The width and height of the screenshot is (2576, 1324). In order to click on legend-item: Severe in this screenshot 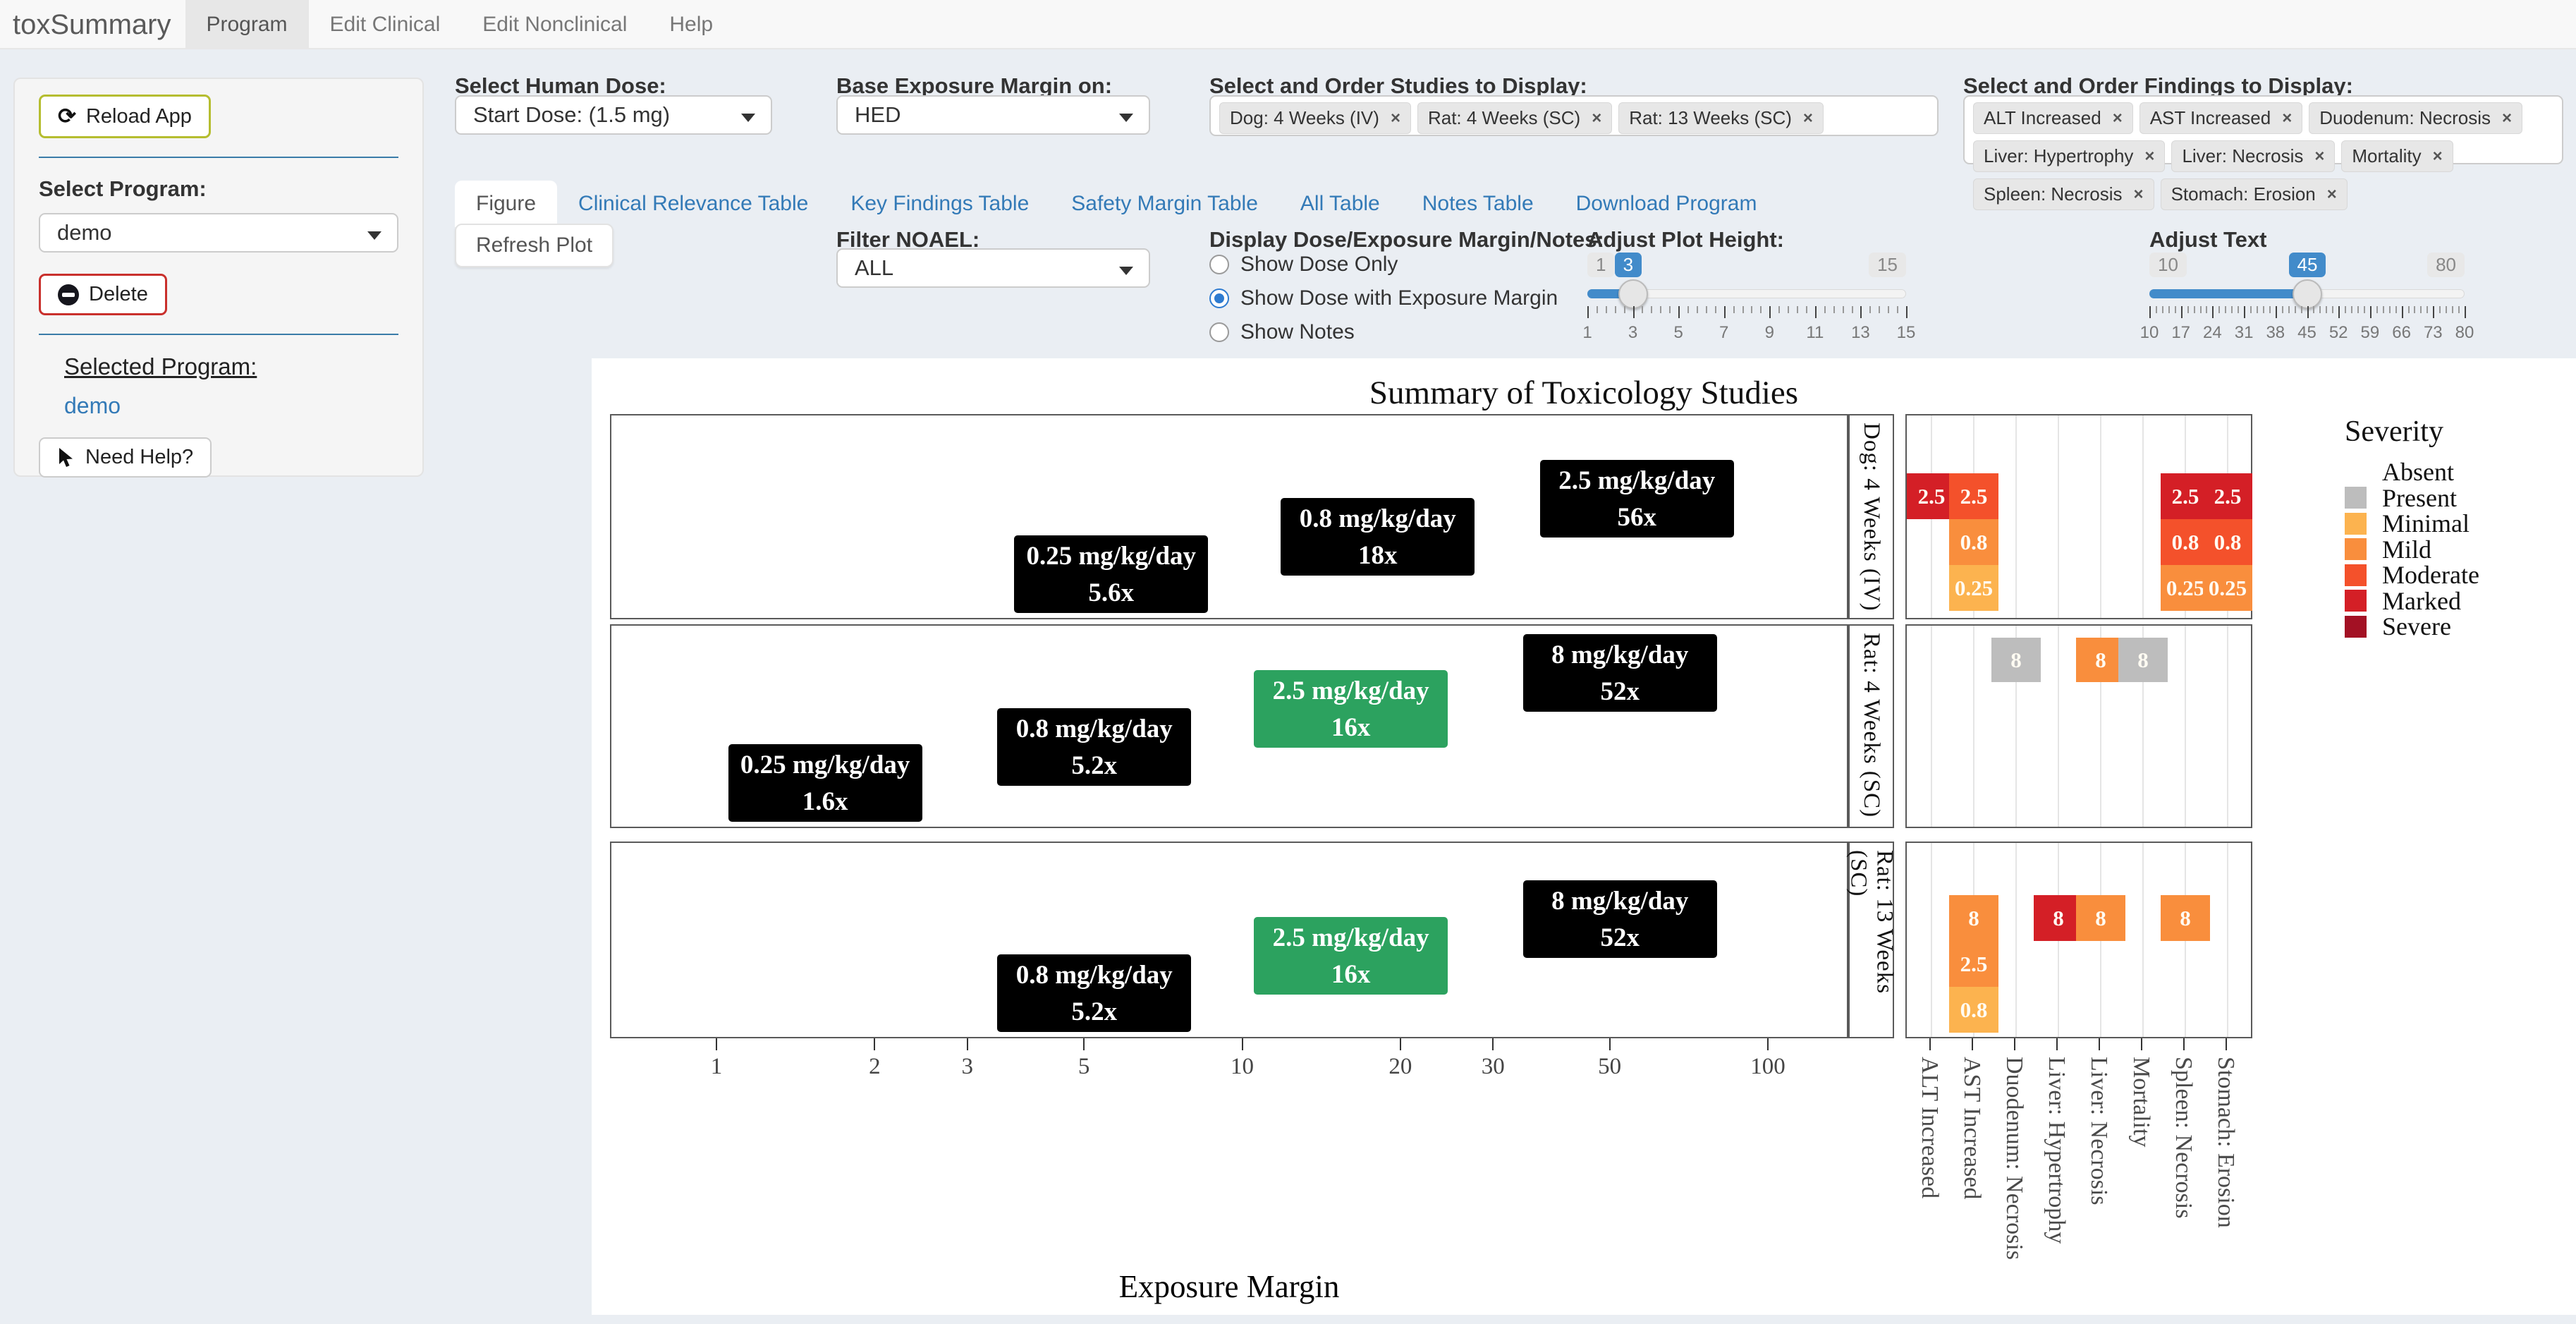, I will do `click(2398, 626)`.